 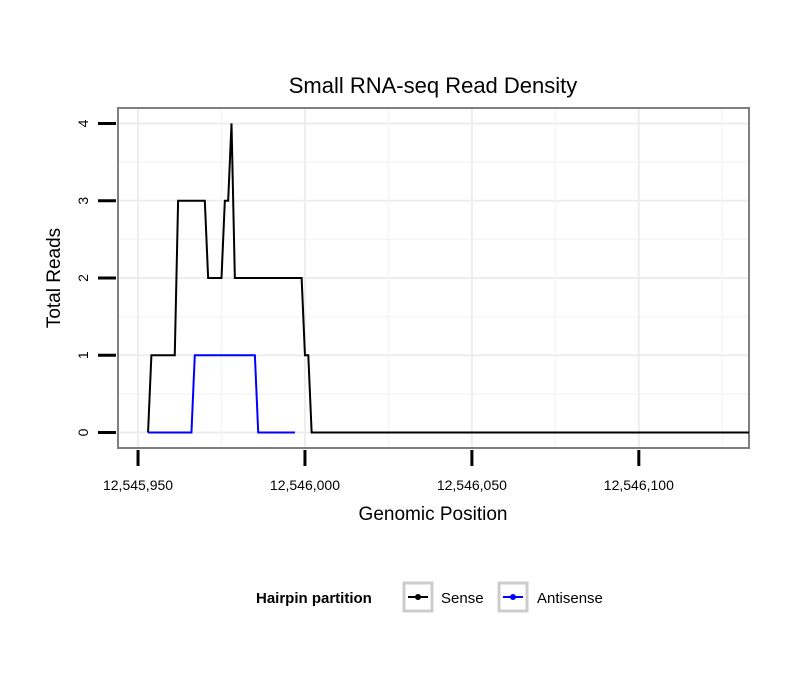 I want to click on legend-label-antisense: Antisense, so click(x=570, y=598).